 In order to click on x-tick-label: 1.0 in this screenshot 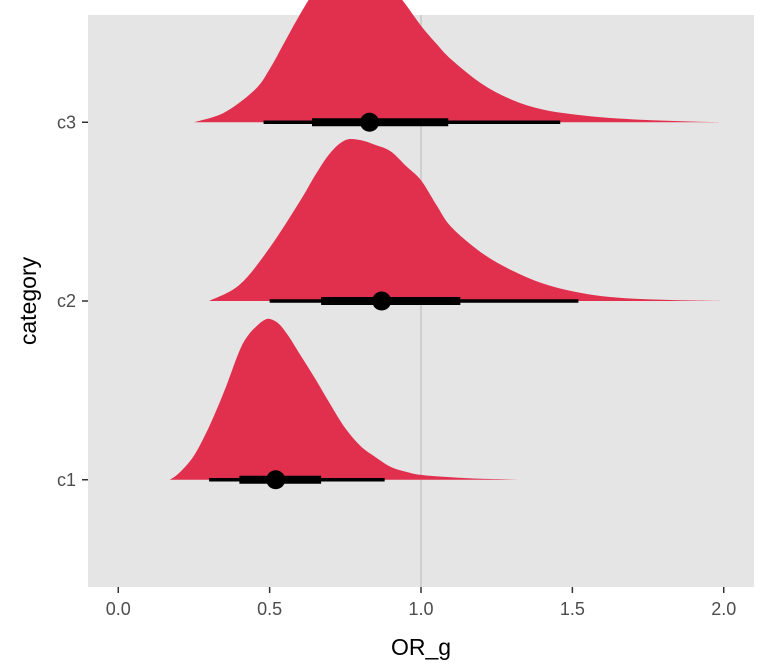, I will do `click(420, 609)`.